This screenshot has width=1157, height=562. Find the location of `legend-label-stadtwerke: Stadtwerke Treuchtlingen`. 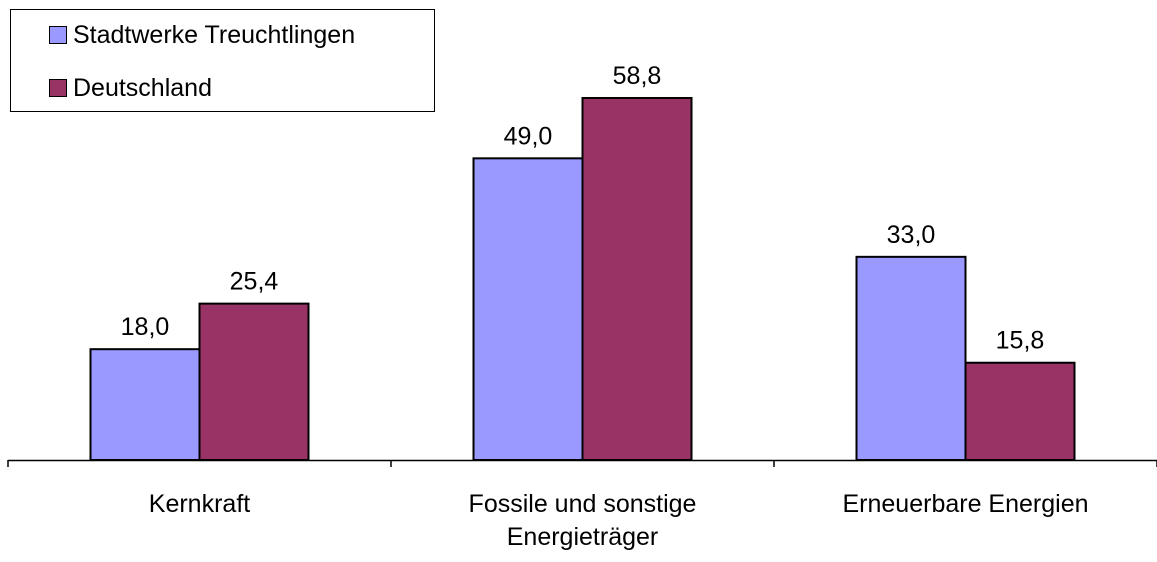

legend-label-stadtwerke: Stadtwerke Treuchtlingen is located at coordinates (214, 34).